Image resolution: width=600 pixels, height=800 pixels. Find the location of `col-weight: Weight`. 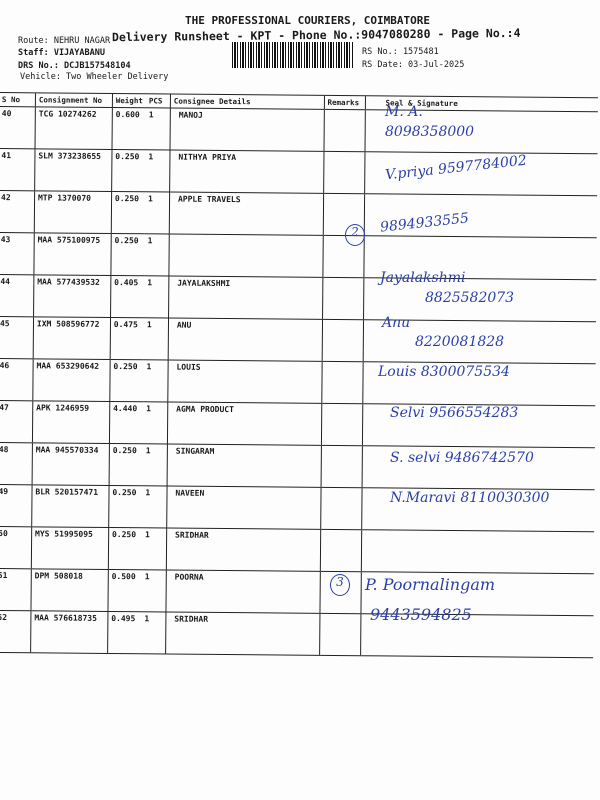

col-weight: Weight is located at coordinates (129, 100).